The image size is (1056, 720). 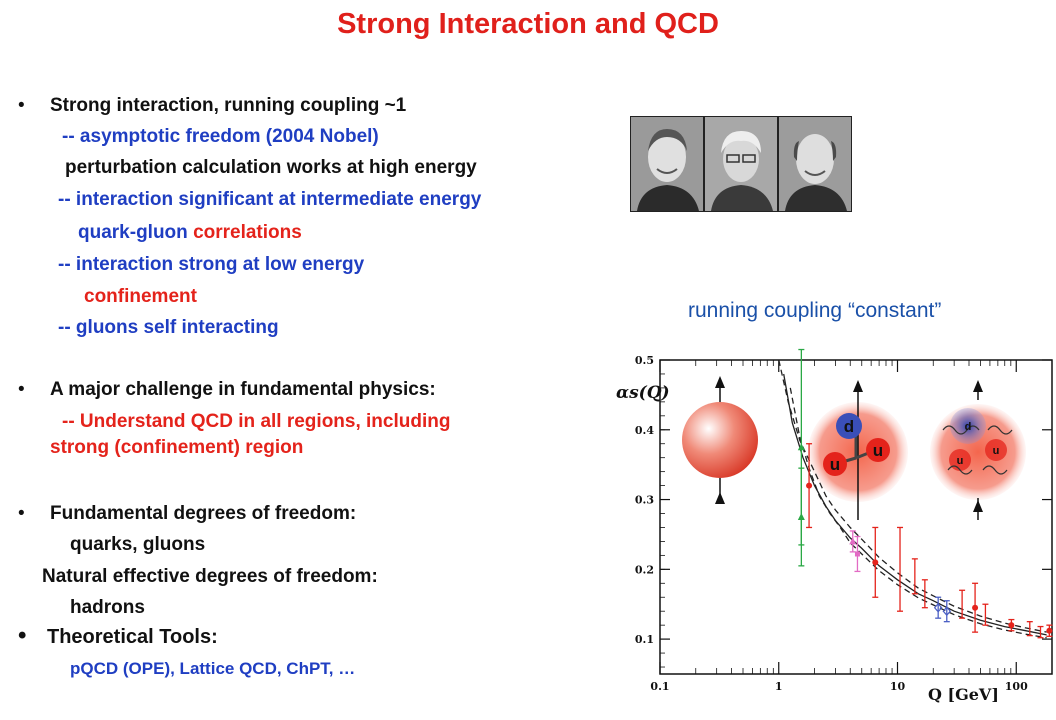 What do you see at coordinates (644, 360) in the screenshot?
I see `y-tick-label: 0.5` at bounding box center [644, 360].